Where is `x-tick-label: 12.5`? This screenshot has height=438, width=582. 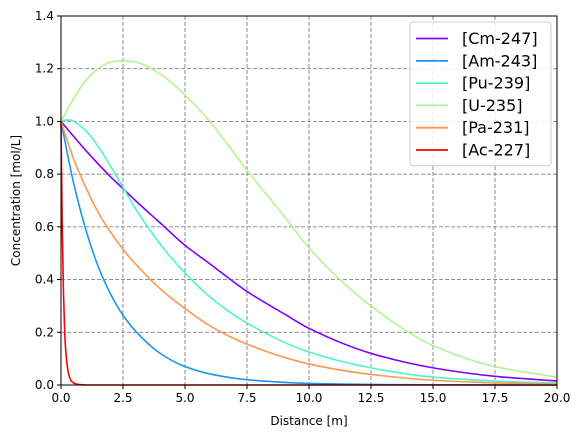 x-tick-label: 12.5 is located at coordinates (371, 398).